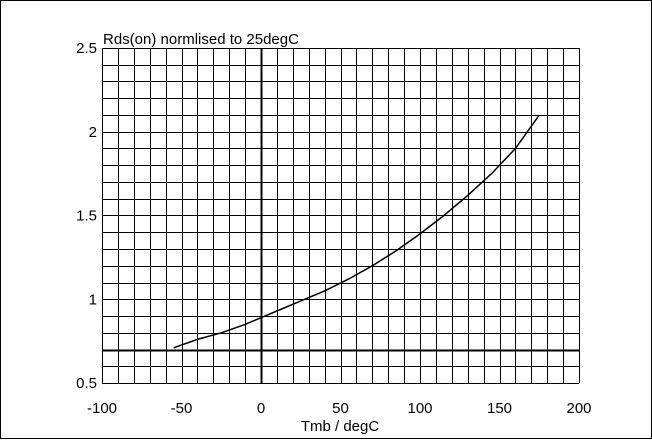  Describe the element at coordinates (201, 39) in the screenshot. I see `chart-title: Rds(on) normlised to 25degC` at that location.